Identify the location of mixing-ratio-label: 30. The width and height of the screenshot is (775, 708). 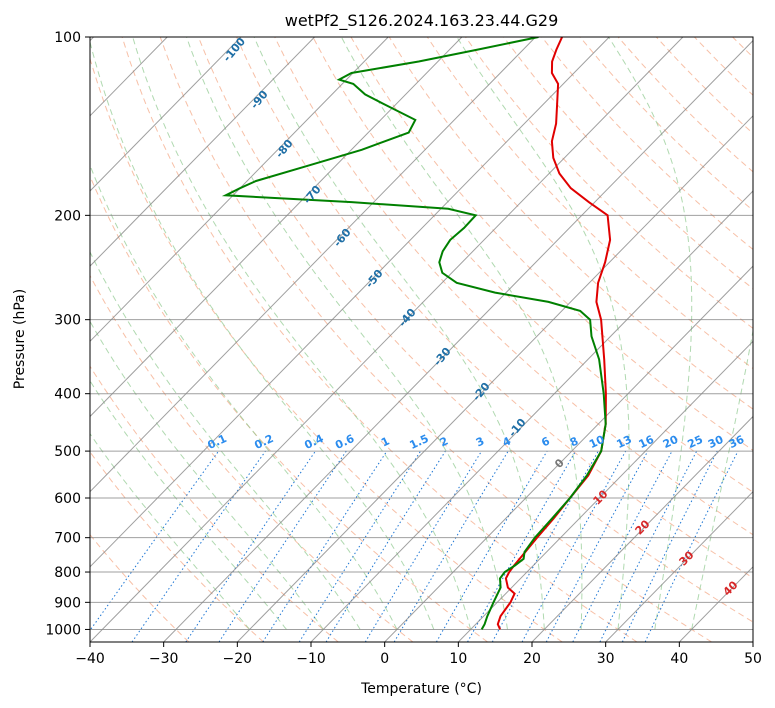
(716, 442).